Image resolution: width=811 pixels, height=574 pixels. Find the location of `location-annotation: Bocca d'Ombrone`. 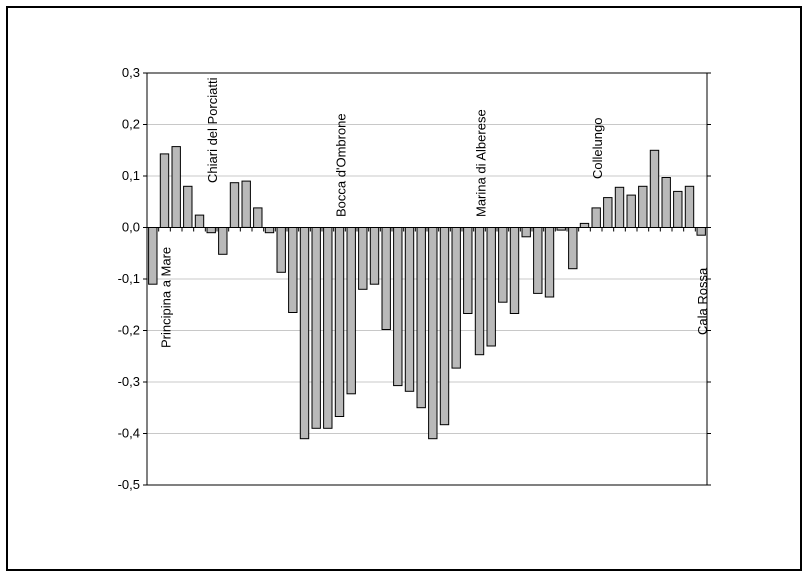

location-annotation: Bocca d'Ombrone is located at coordinates (341, 165).